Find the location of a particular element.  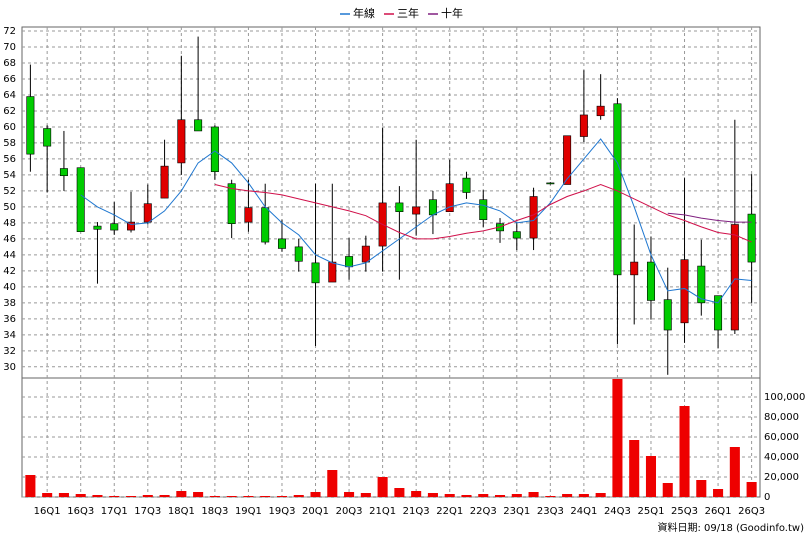

y-tick-label: 40 is located at coordinates (9, 287).